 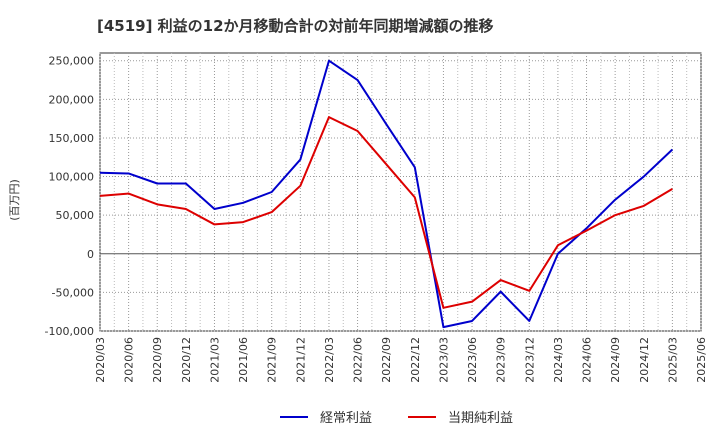 I want to click on x-tick-label: 2022/12, so click(x=415, y=360).